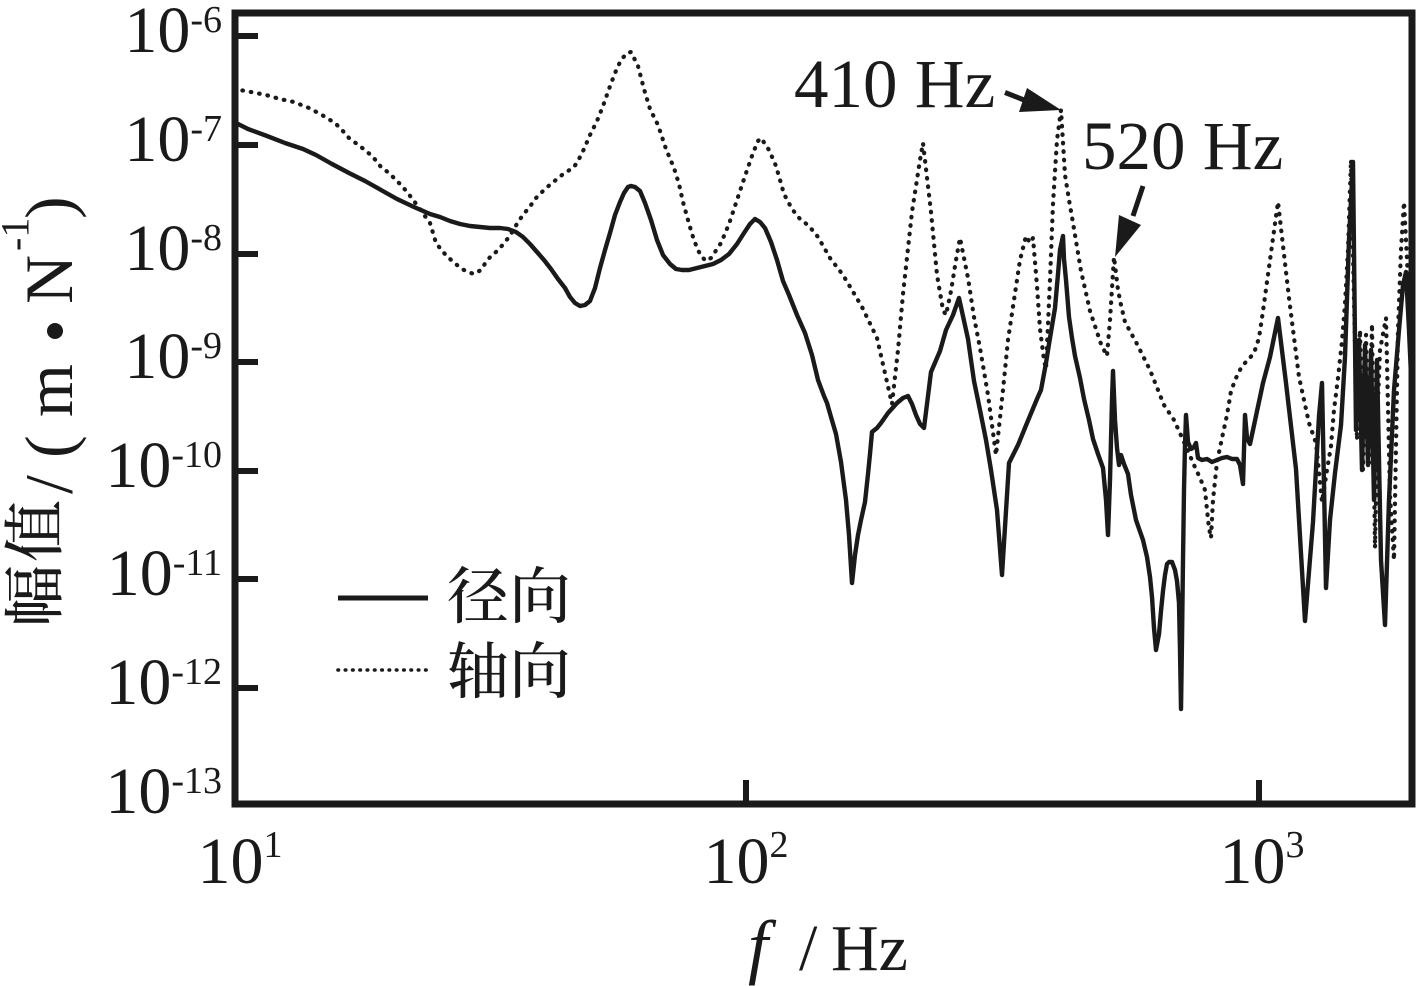 Image resolution: width=1418 pixels, height=986 pixels. Describe the element at coordinates (828, 946) in the screenshot. I see `svg-text:f/Hz: f / Hz` at that location.